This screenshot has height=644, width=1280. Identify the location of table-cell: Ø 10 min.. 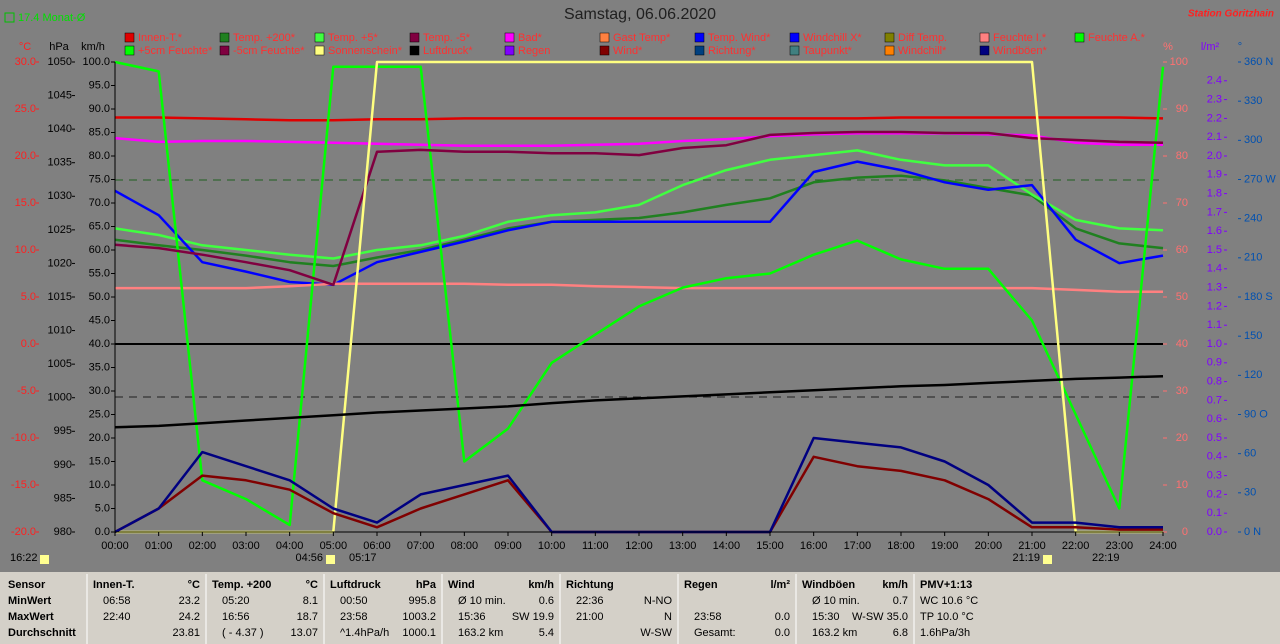
(836, 601).